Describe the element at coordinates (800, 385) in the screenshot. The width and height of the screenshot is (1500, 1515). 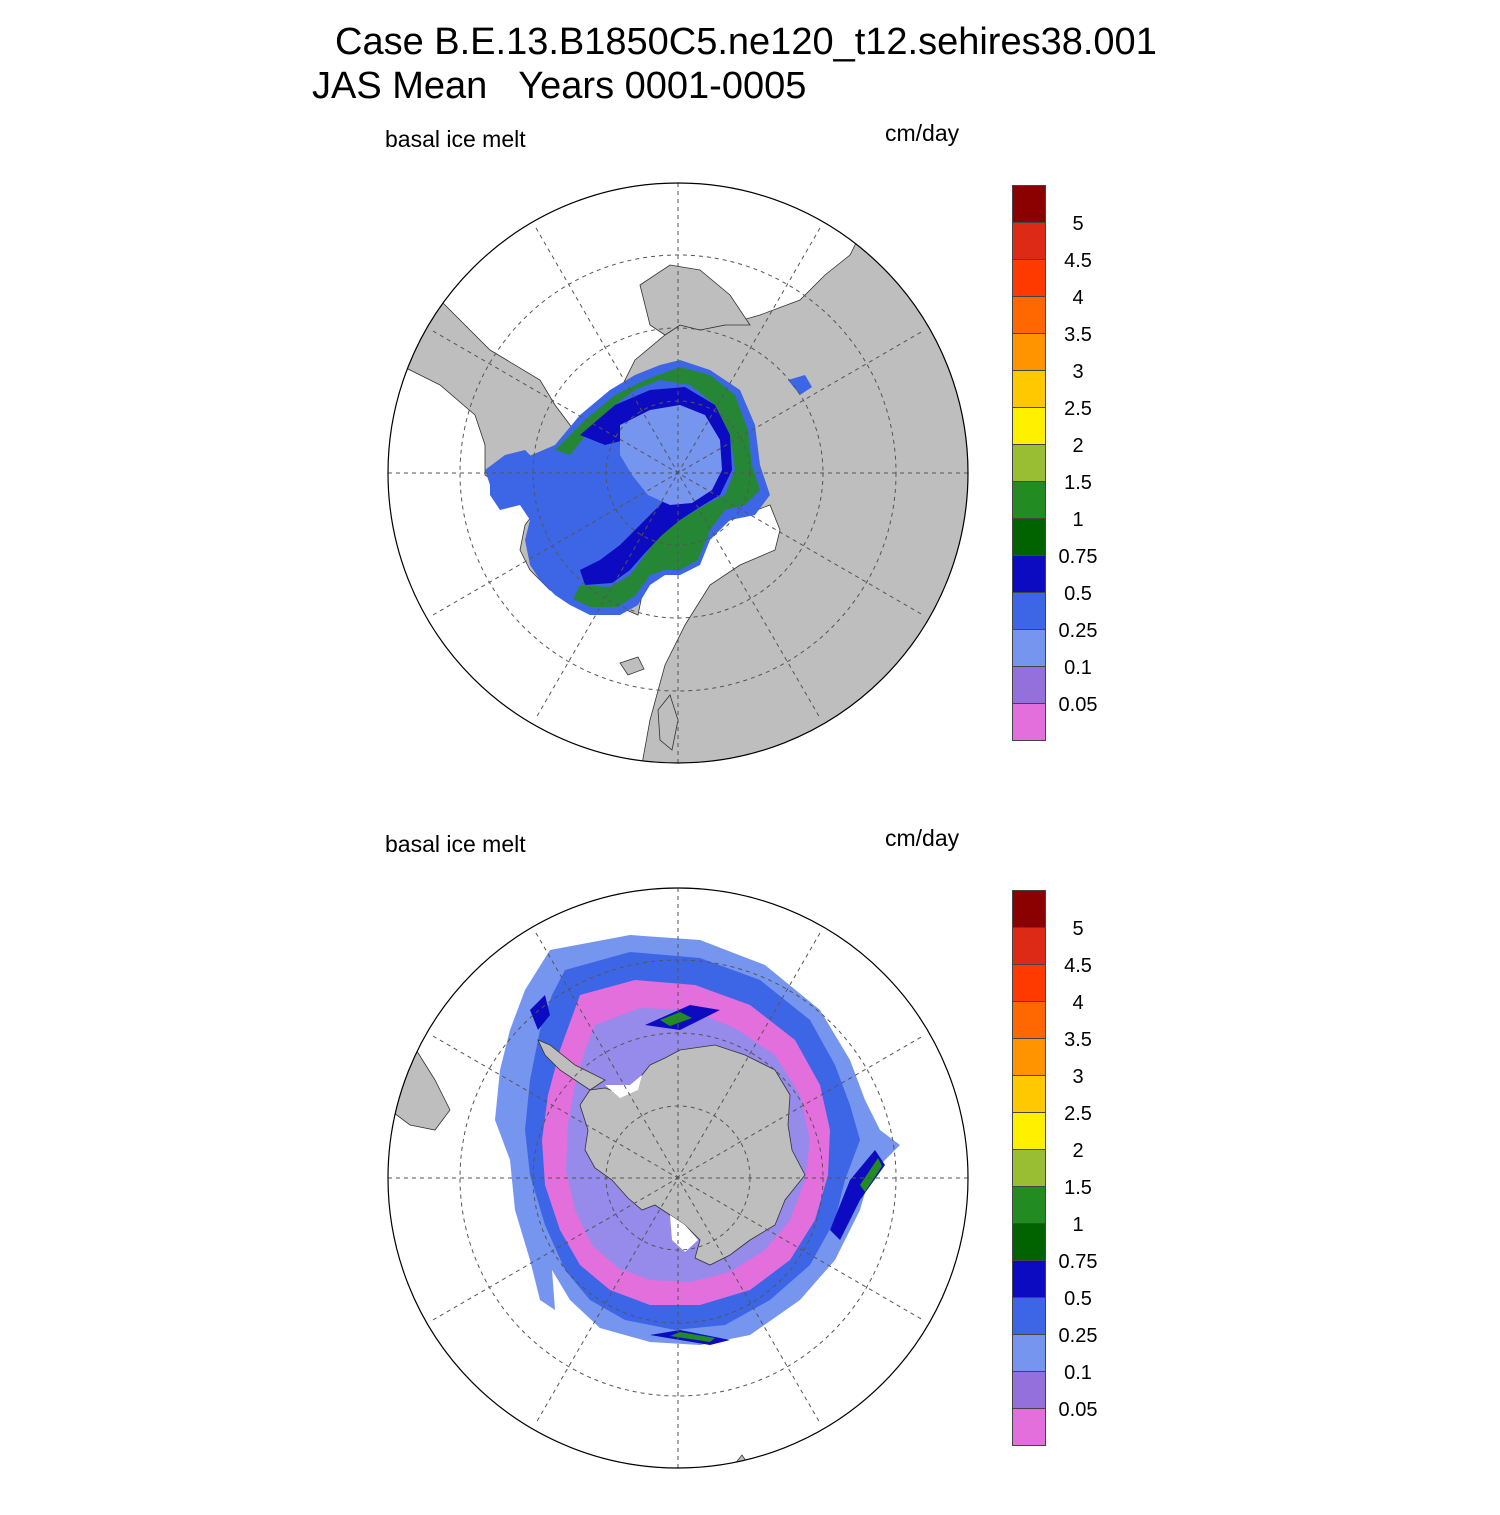
I see `melt-field-bering` at that location.